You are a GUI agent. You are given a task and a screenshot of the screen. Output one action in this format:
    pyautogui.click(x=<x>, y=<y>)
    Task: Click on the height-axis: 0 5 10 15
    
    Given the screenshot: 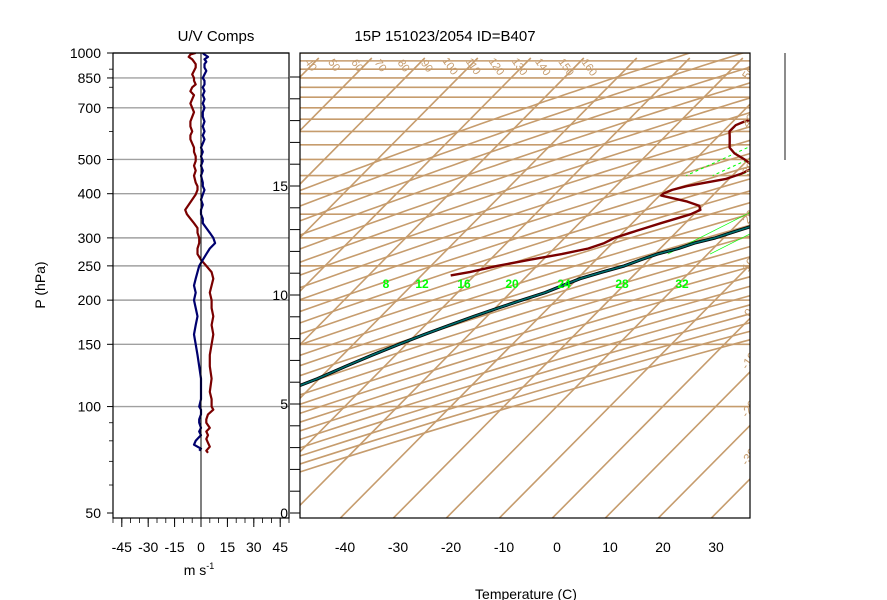 What is the action you would take?
    pyautogui.click(x=286, y=298)
    